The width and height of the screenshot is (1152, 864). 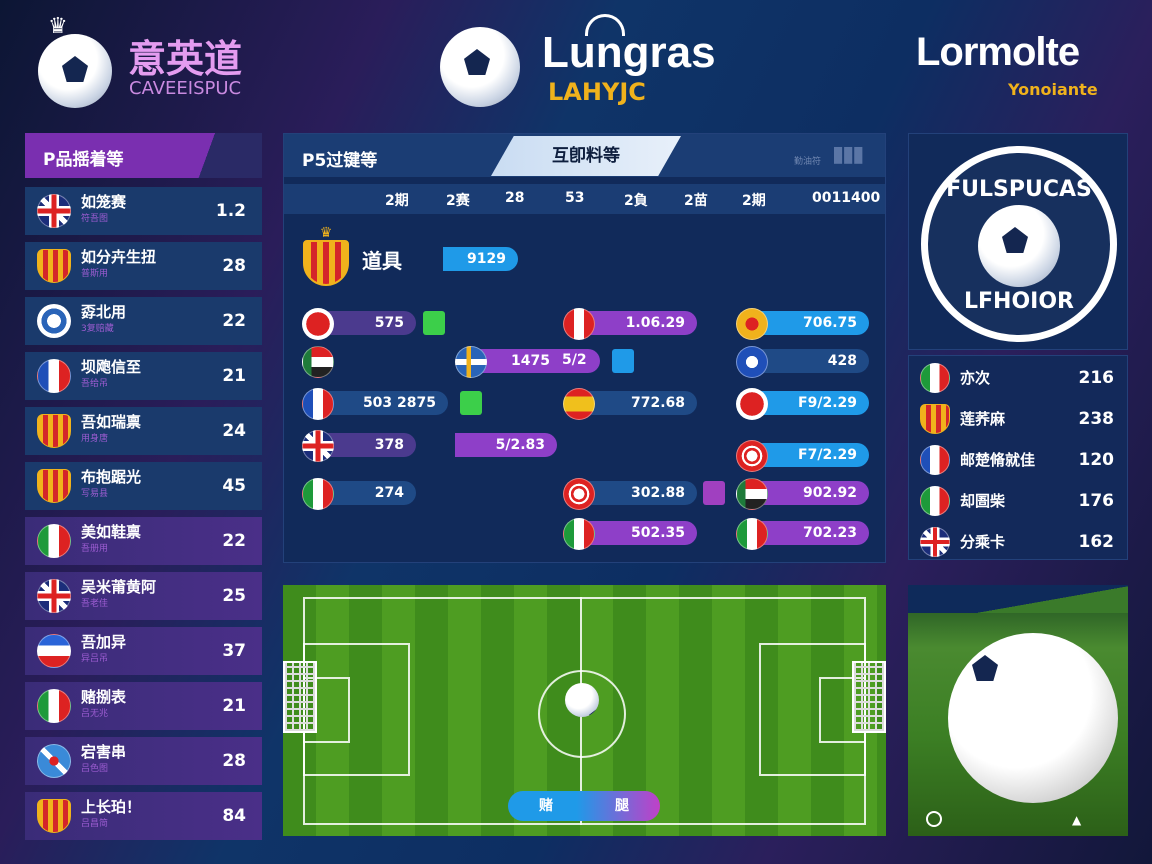 I want to click on brand-title: 意英道, so click(x=185, y=59).